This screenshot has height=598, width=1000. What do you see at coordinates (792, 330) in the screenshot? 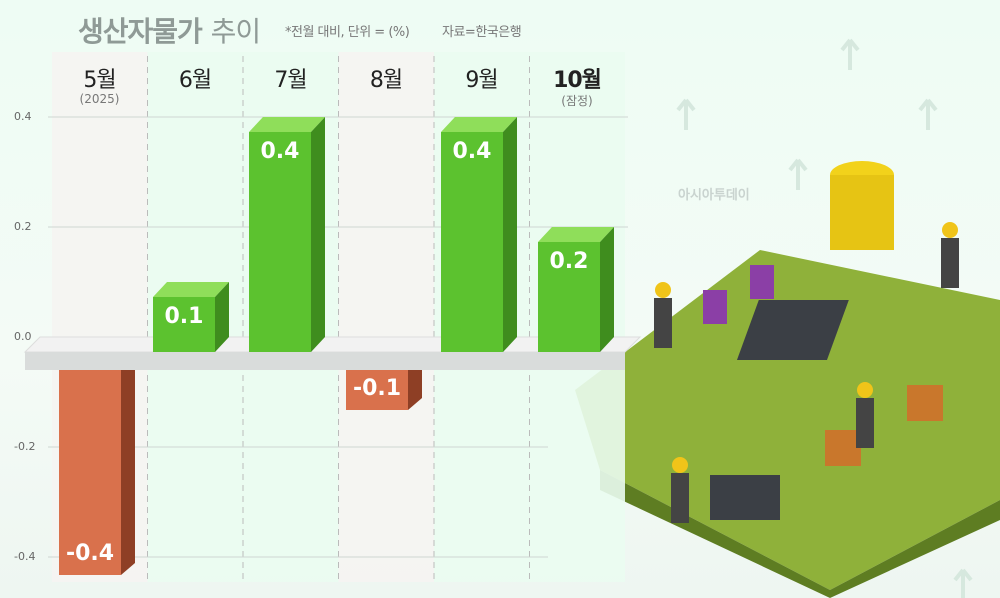
I see `chip-icon` at bounding box center [792, 330].